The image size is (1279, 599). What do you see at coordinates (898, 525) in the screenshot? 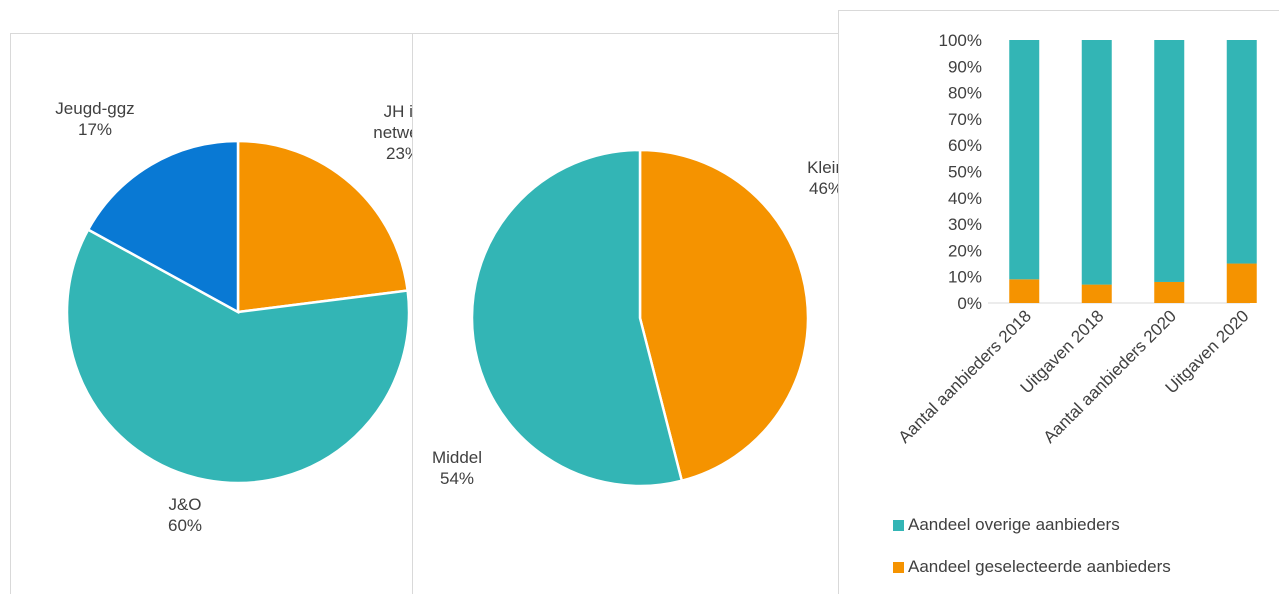
I see `legend-swatch-overige` at bounding box center [898, 525].